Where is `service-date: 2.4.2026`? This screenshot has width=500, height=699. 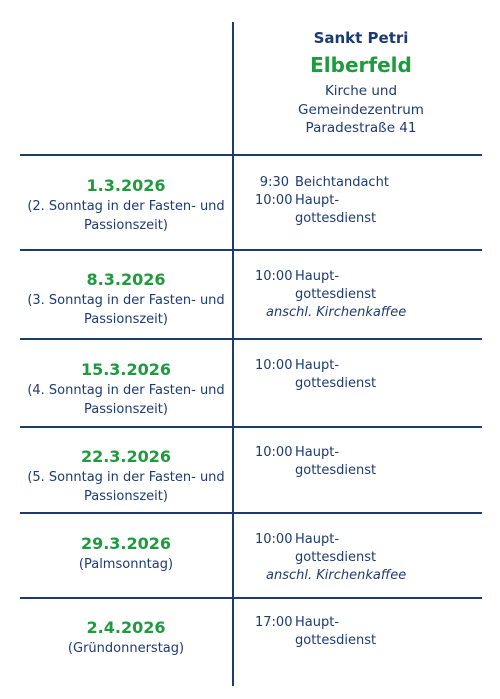
service-date: 2.4.2026 is located at coordinates (126, 627).